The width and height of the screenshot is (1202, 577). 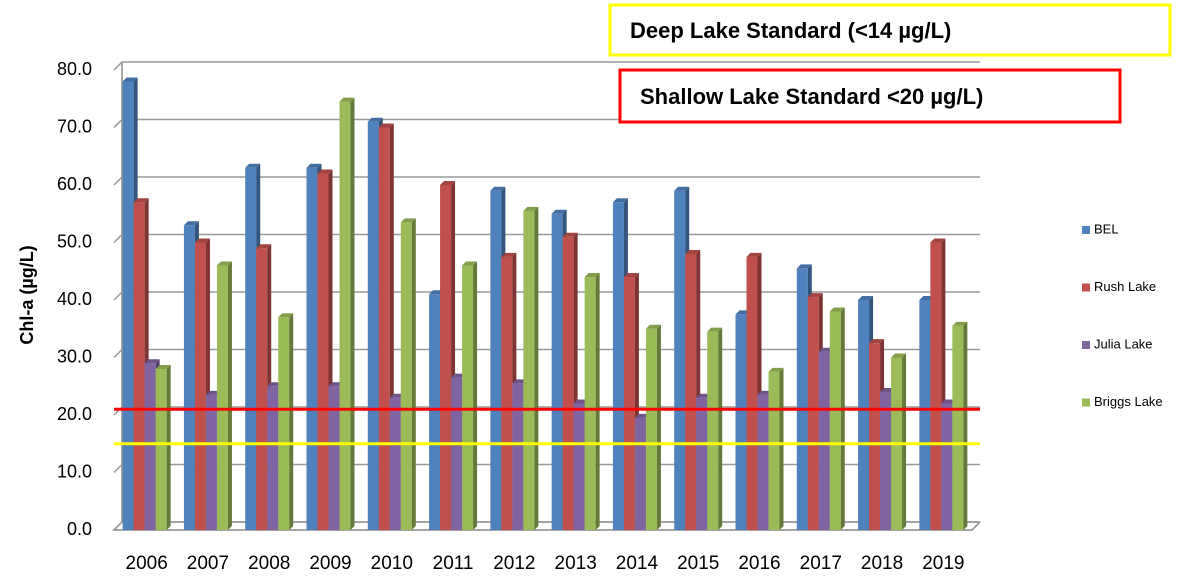 What do you see at coordinates (1128, 401) in the screenshot?
I see `legend-label: Briggs Lake` at bounding box center [1128, 401].